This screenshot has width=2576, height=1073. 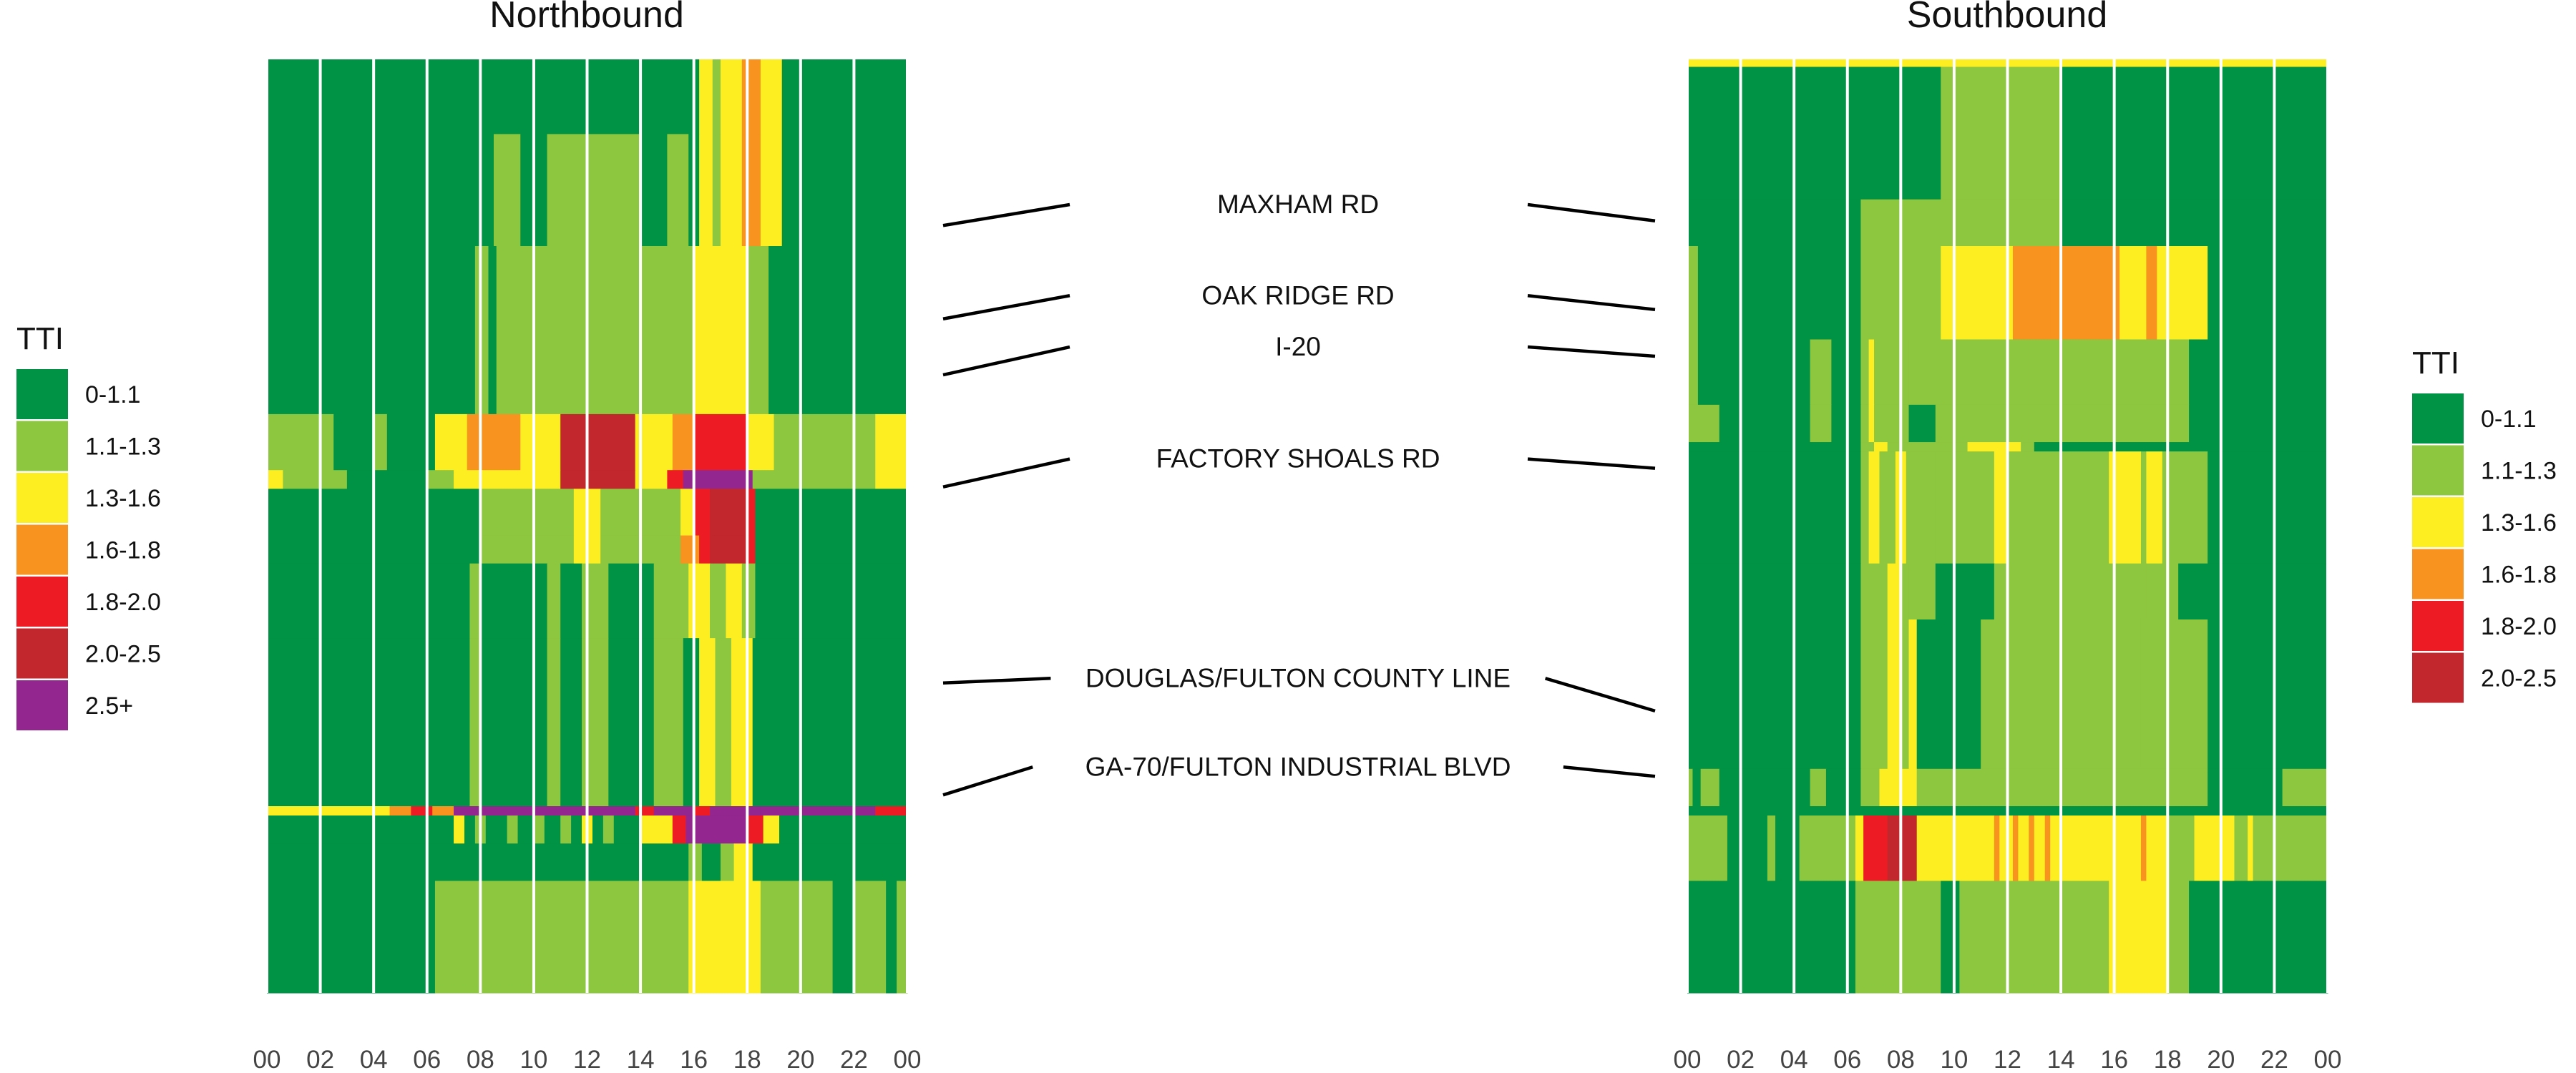 What do you see at coordinates (480, 1059) in the screenshot?
I see `x-tick-label: 08` at bounding box center [480, 1059].